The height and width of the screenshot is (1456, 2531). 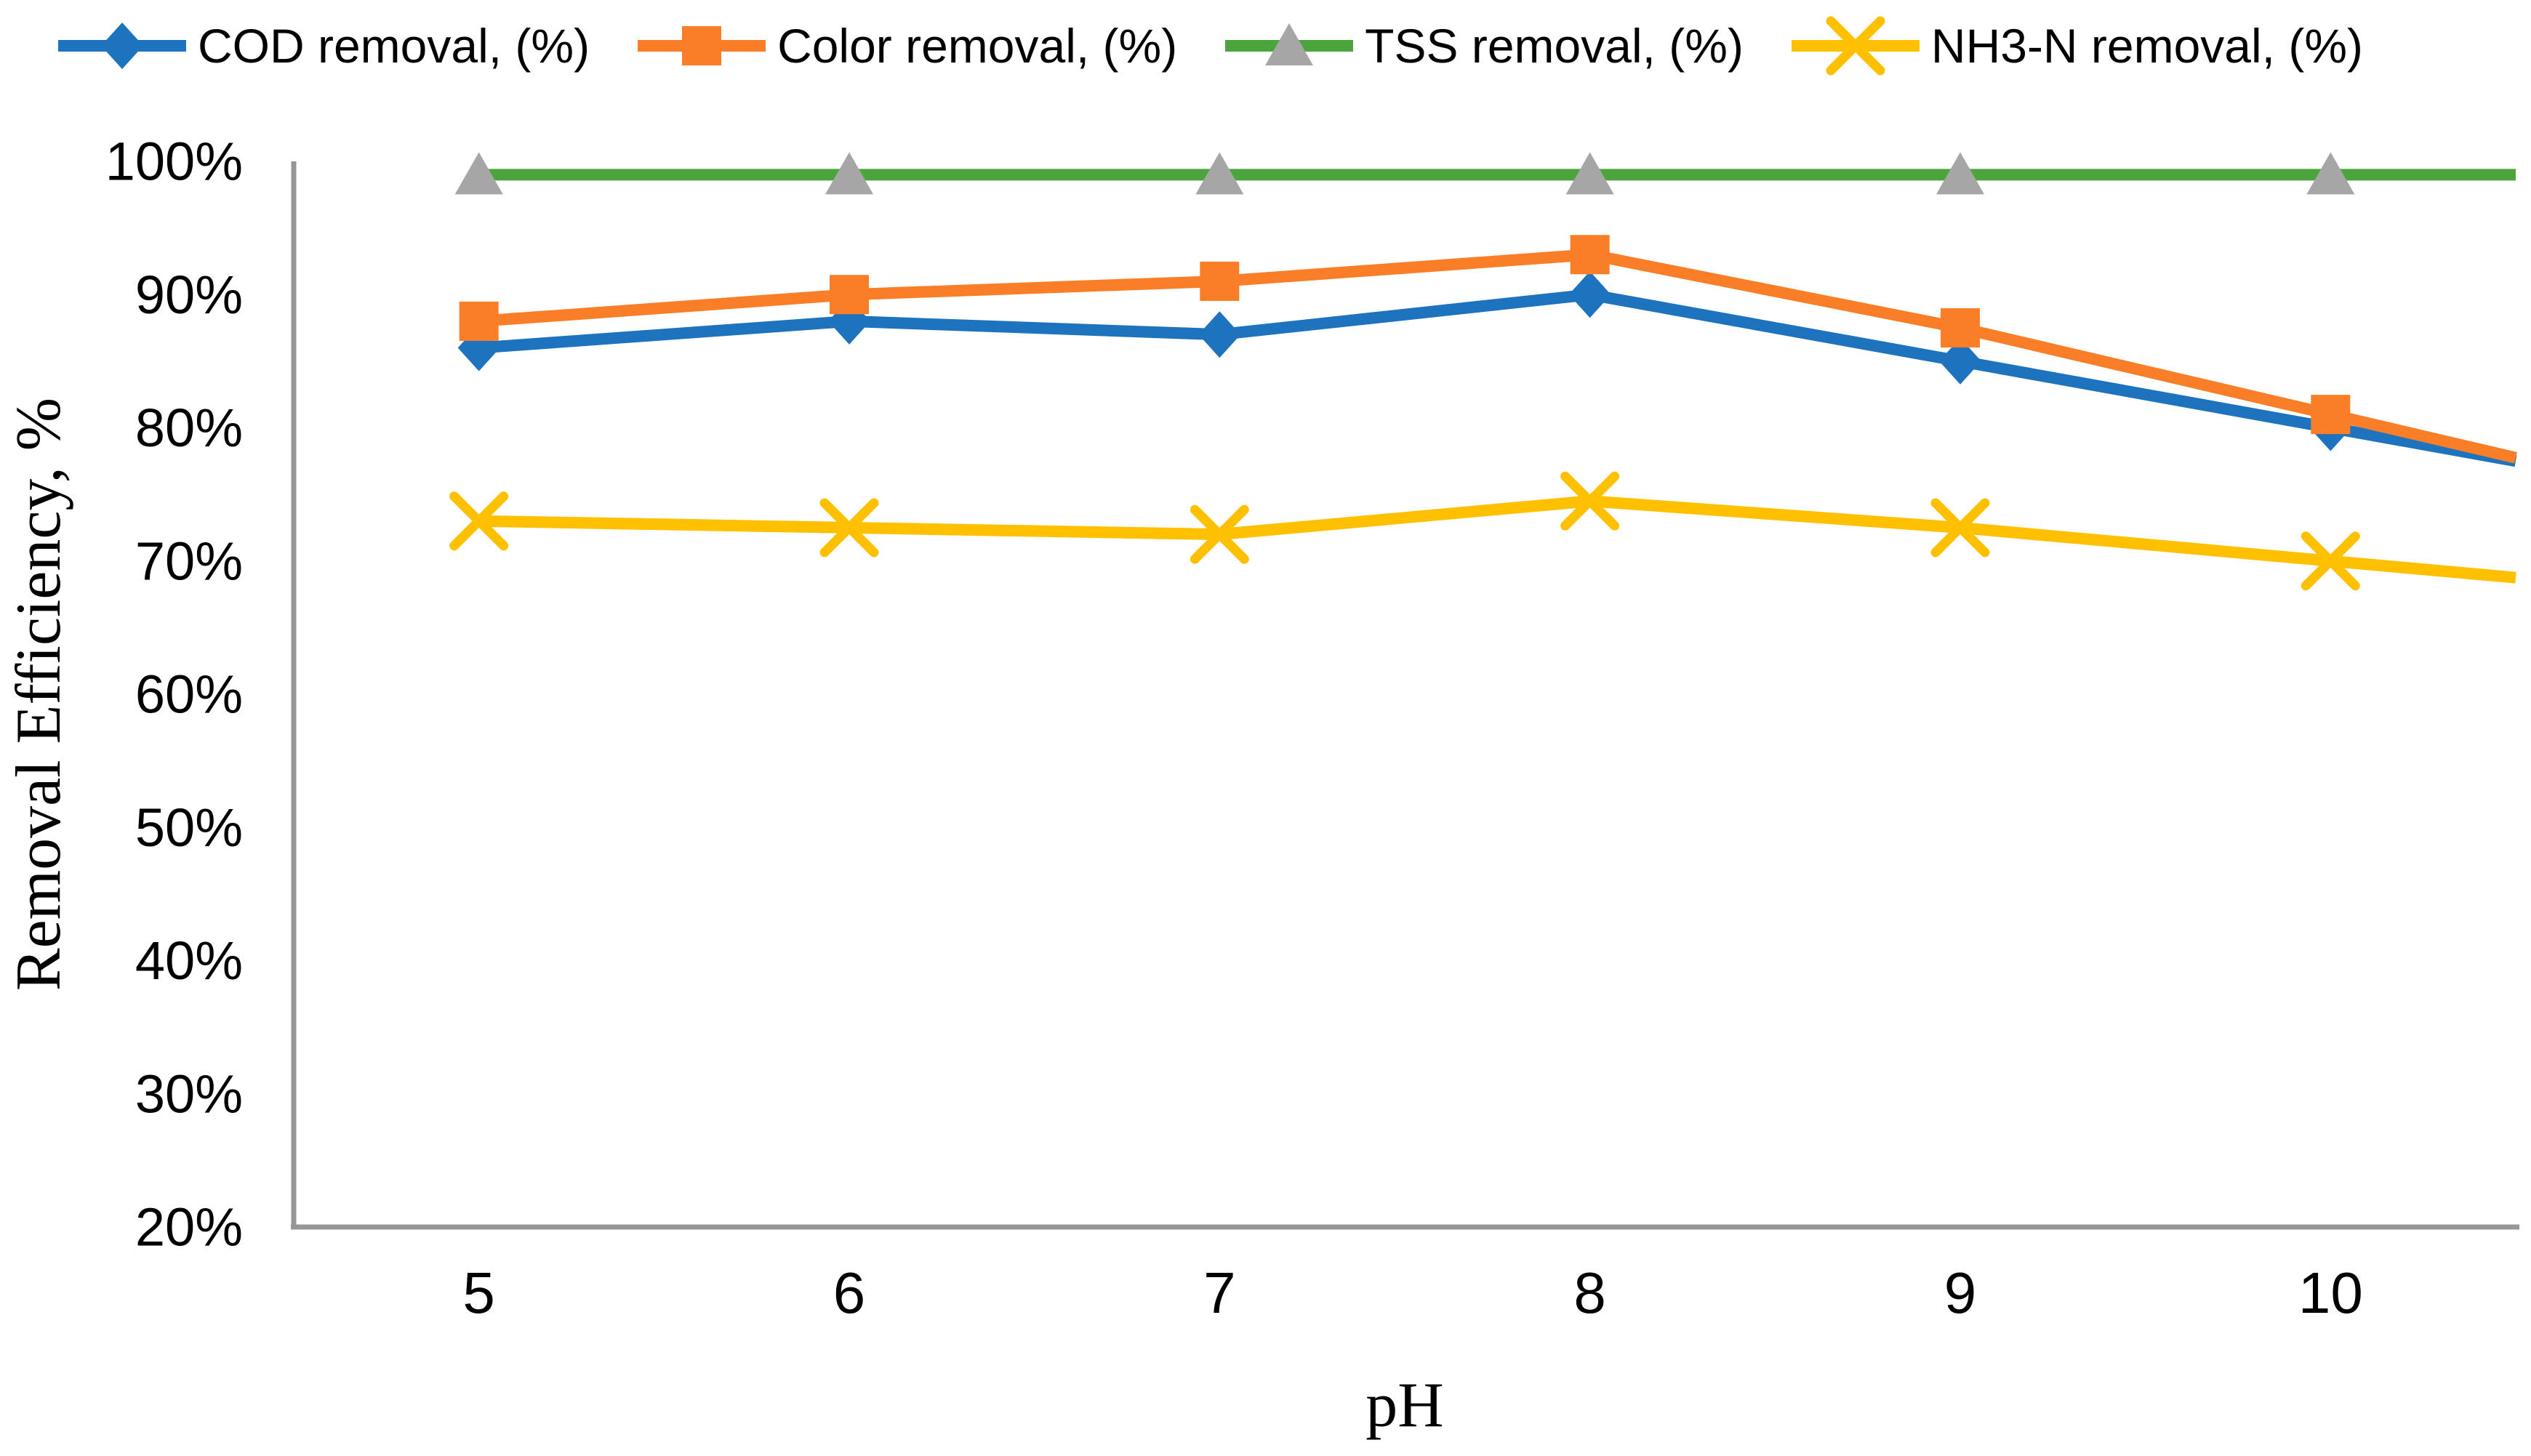 I want to click on x-tick-labels: 5 6 7 8 9 10, so click(x=1412, y=1292).